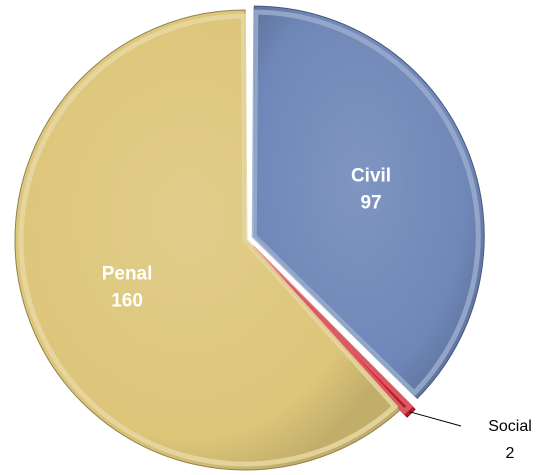 The width and height of the screenshot is (544, 475). Describe the element at coordinates (510, 426) in the screenshot. I see `slice-label-social: Social` at that location.